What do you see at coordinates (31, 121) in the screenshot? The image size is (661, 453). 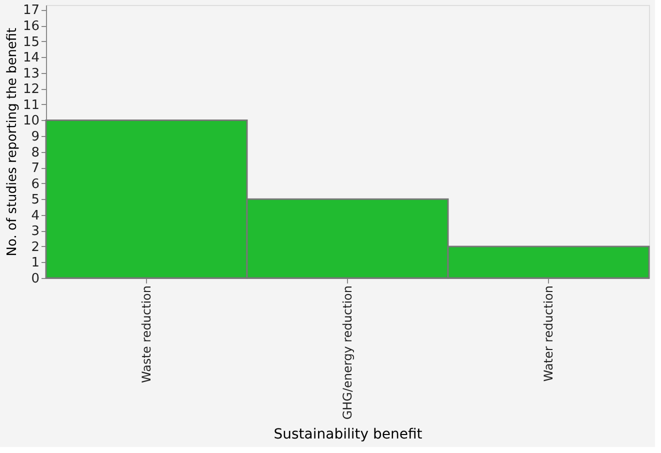 I see `y-tick-label: 10` at bounding box center [31, 121].